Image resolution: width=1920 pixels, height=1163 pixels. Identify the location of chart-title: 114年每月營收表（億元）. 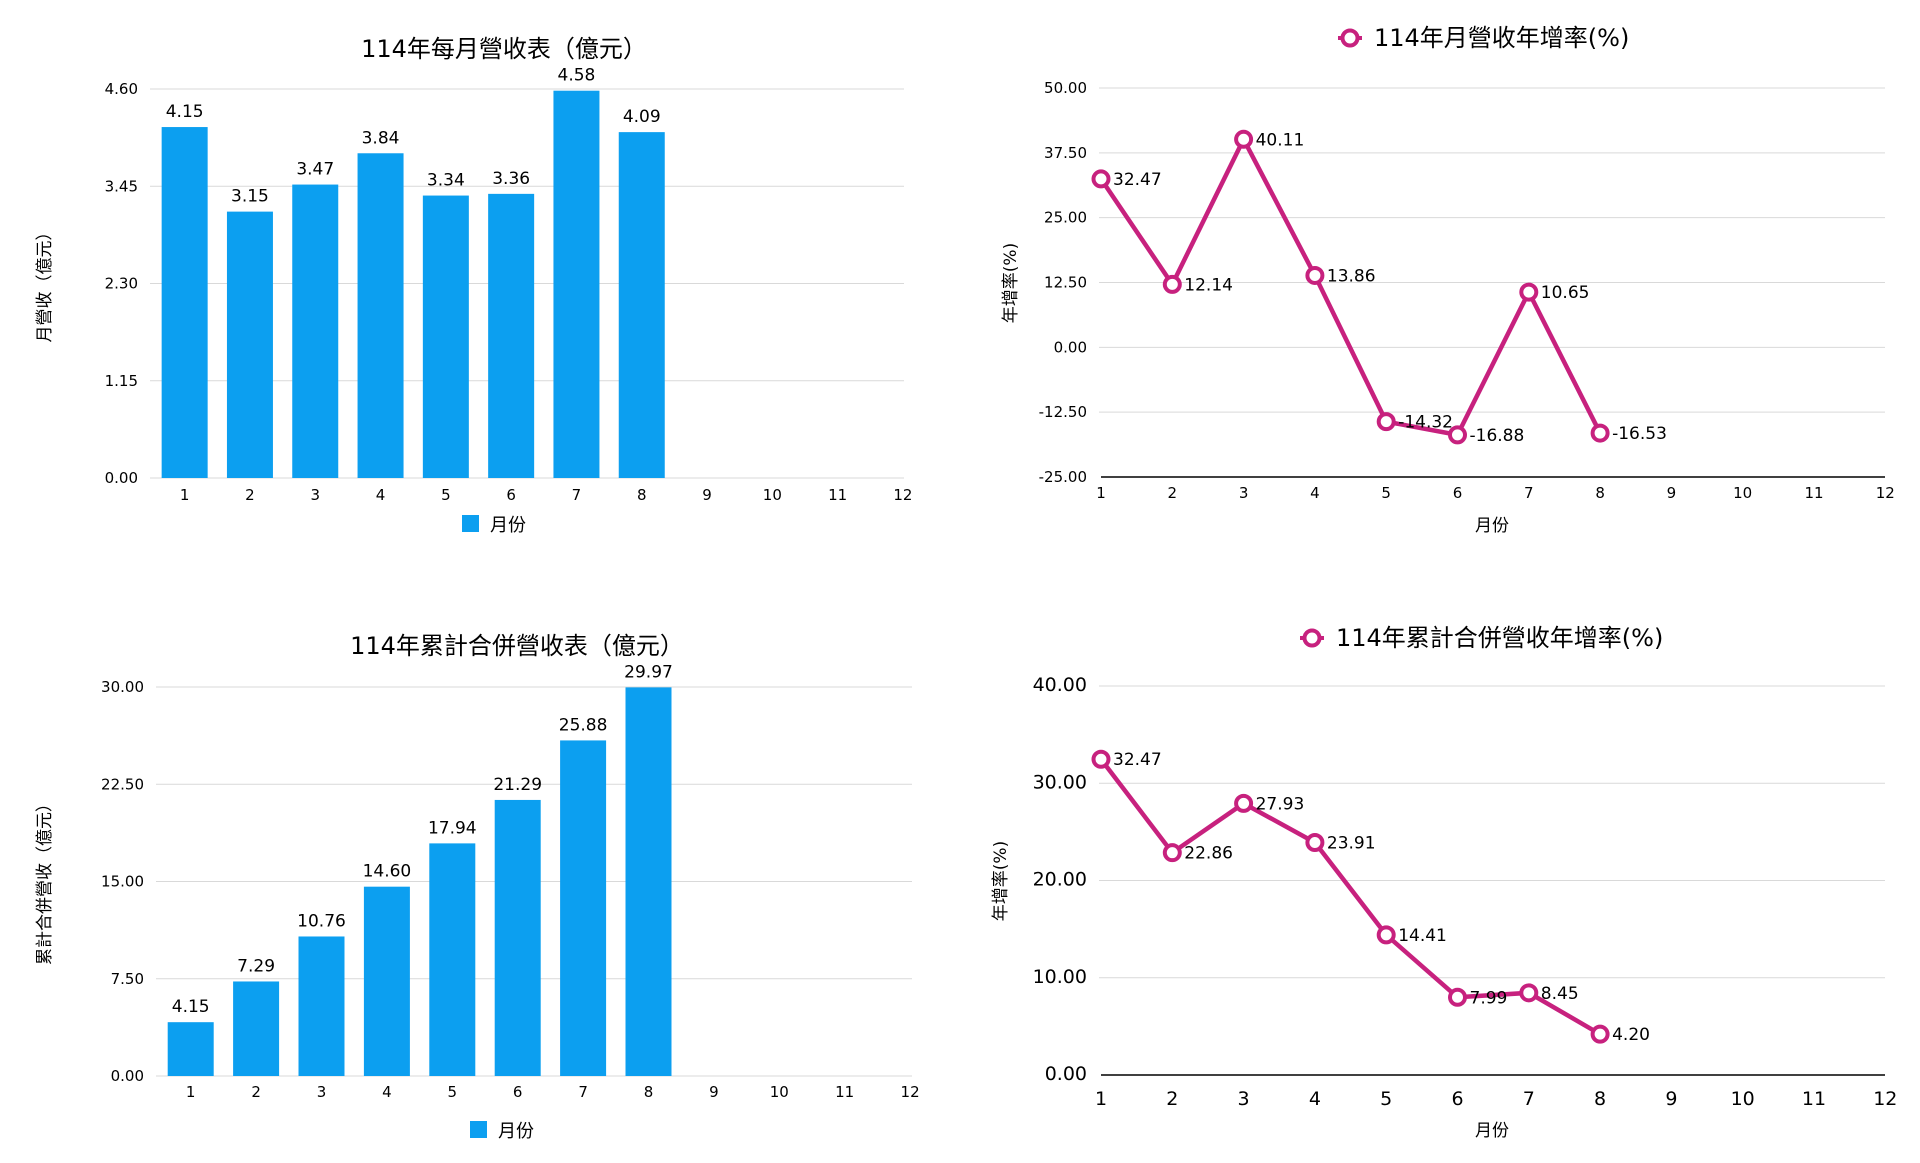
(504, 49).